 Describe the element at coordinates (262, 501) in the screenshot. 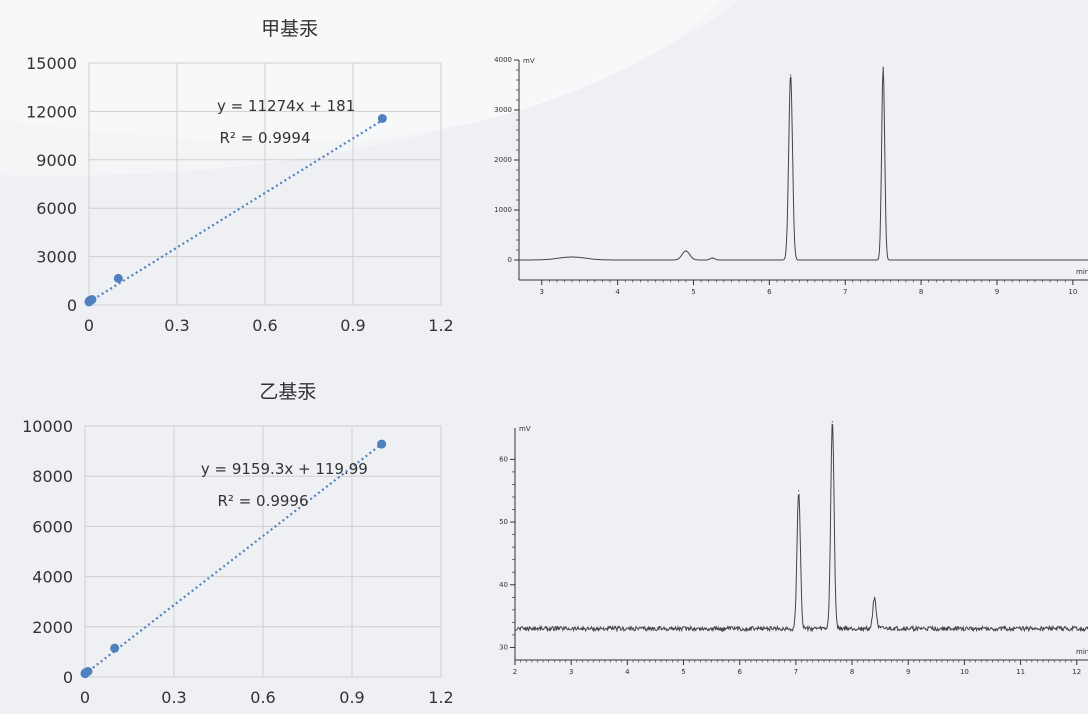

I see `r-squared-label: R² = 0.9996` at that location.